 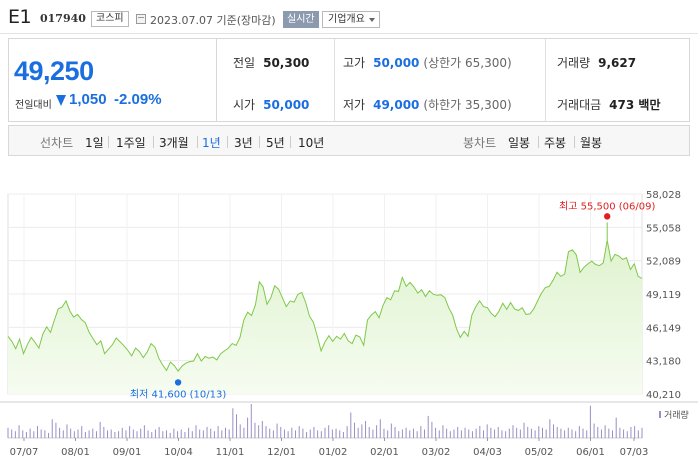 What do you see at coordinates (127, 452) in the screenshot?
I see `x-tick-label: 09/01` at bounding box center [127, 452].